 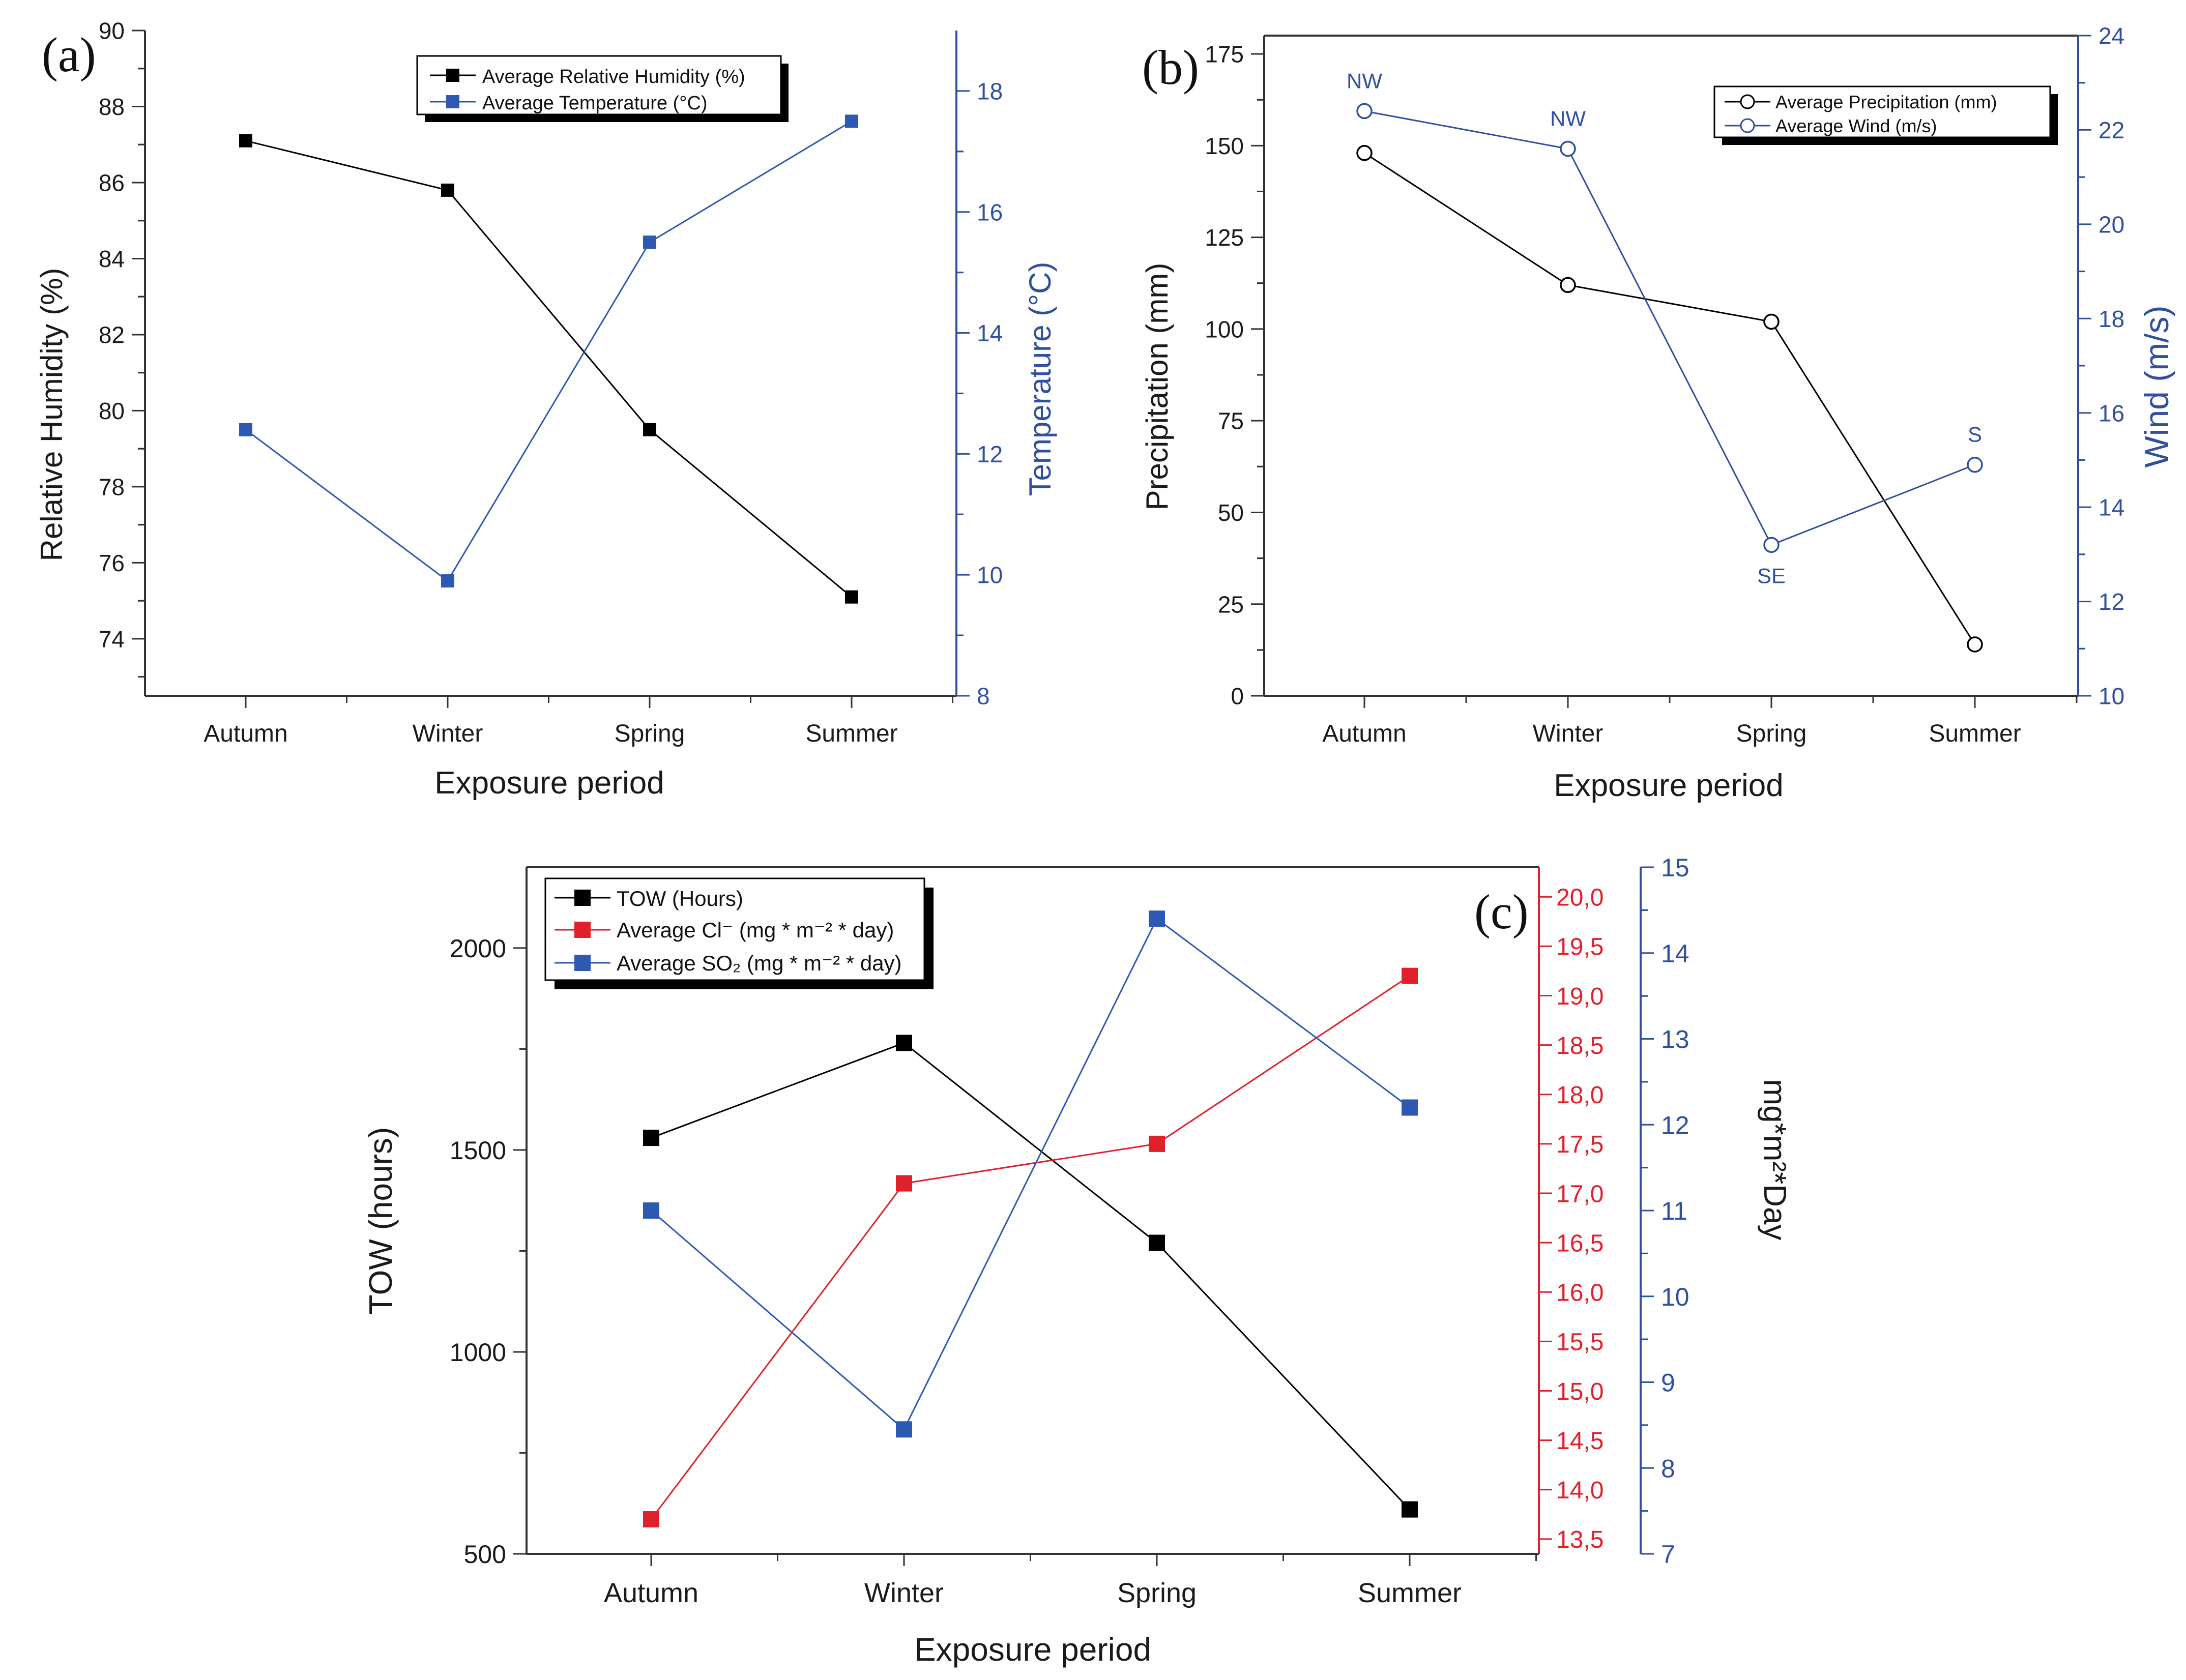 What do you see at coordinates (112, 335) in the screenshot?
I see `panel-a-left-tick-label: 82` at bounding box center [112, 335].